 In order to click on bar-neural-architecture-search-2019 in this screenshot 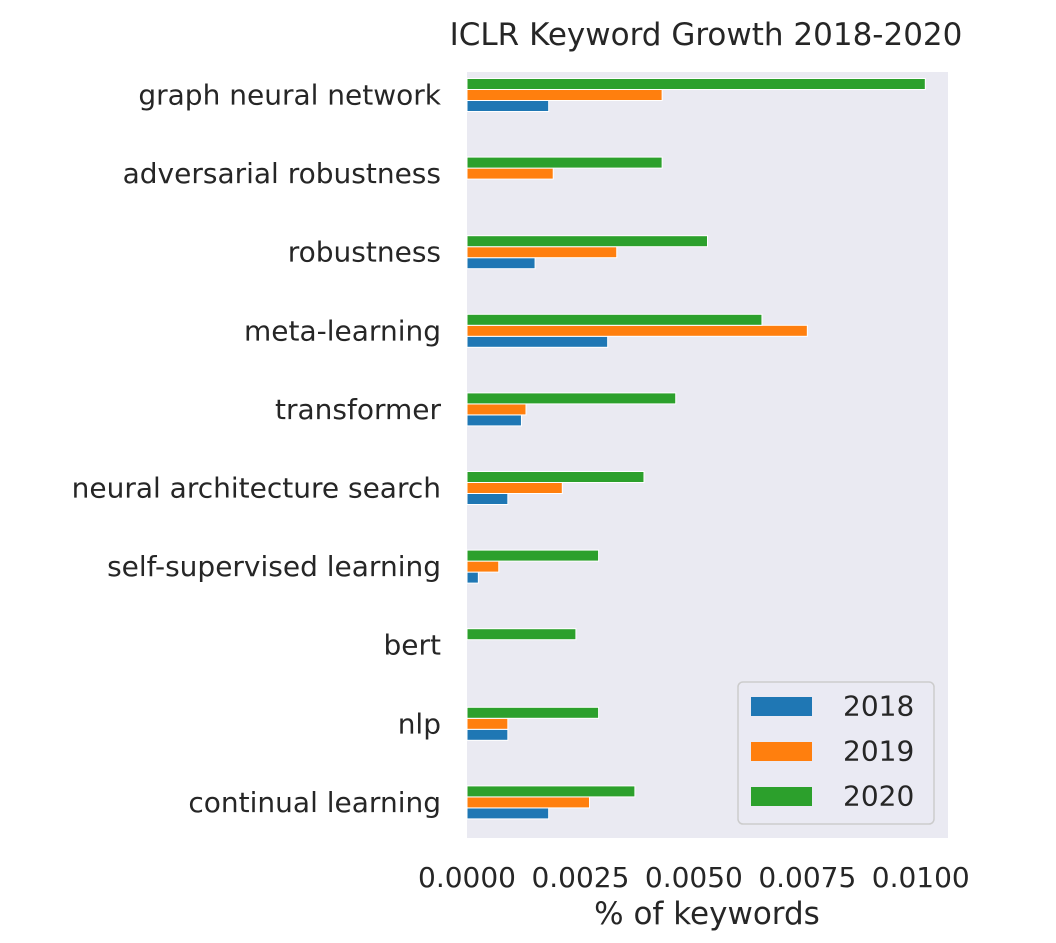, I will do `click(514, 488)`.